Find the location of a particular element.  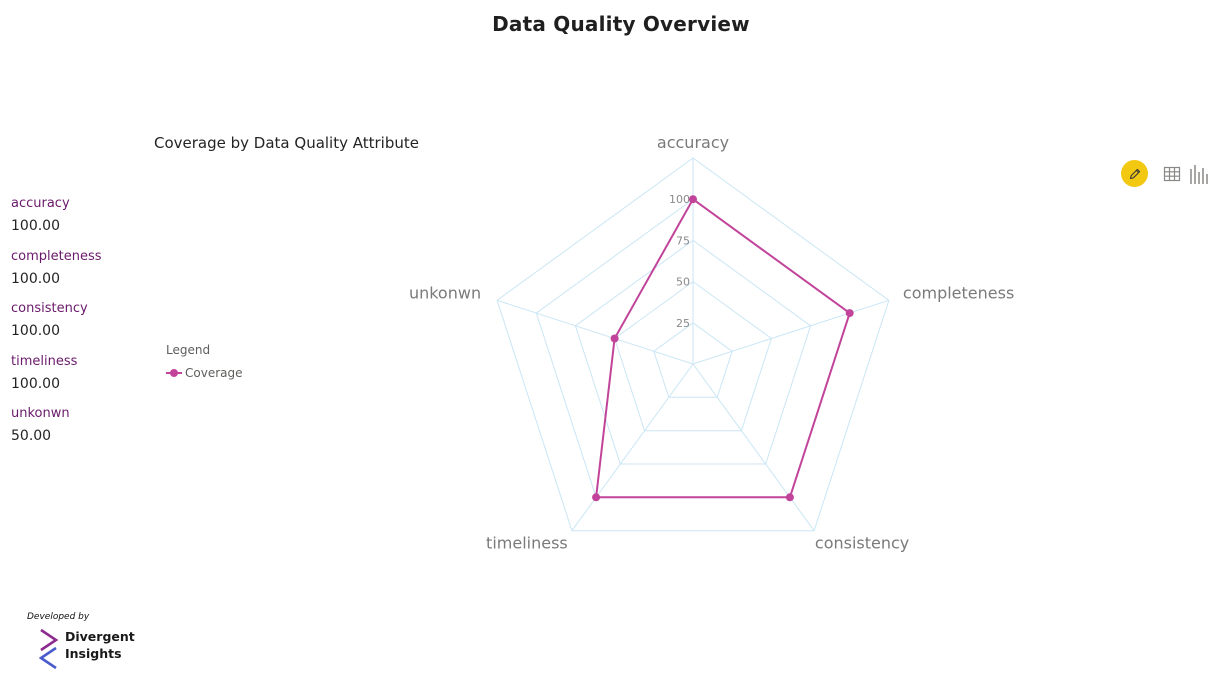

axis-label-timeliness: timeliness is located at coordinates (527, 543).